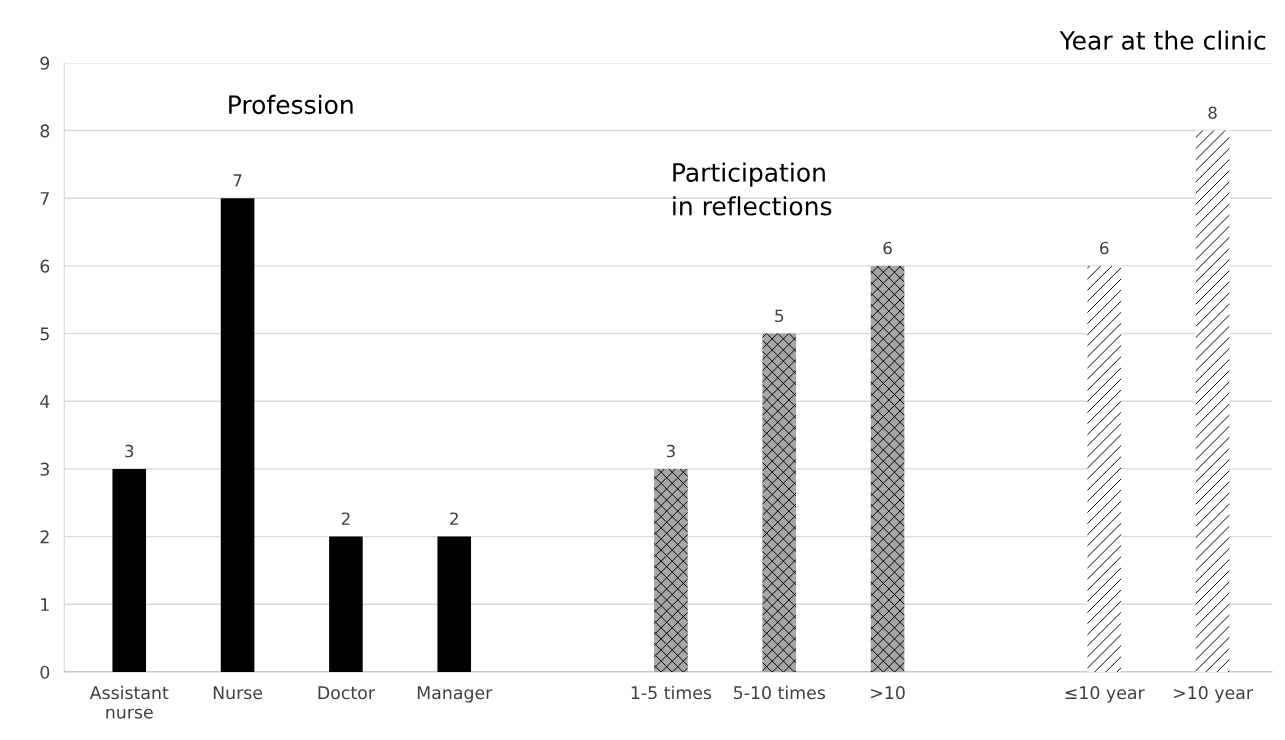  I want to click on y-tick-label: 3, so click(44, 469).